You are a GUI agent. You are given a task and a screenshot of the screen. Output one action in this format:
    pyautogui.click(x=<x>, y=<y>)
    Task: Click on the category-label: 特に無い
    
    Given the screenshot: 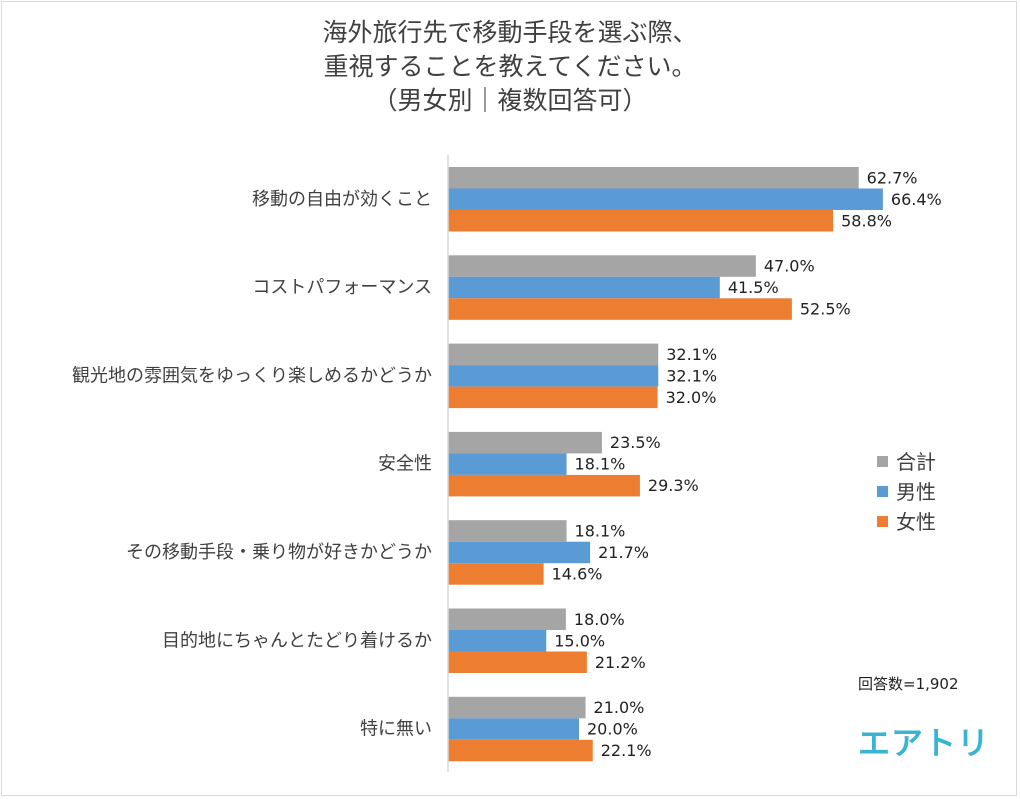 What is the action you would take?
    pyautogui.click(x=396, y=729)
    